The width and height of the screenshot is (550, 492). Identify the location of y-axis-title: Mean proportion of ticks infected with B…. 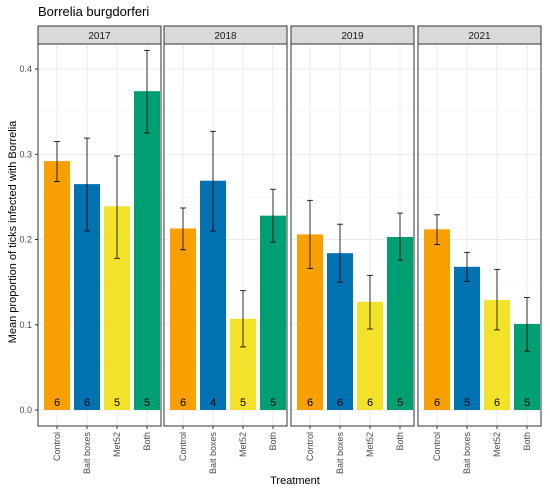
(13, 231).